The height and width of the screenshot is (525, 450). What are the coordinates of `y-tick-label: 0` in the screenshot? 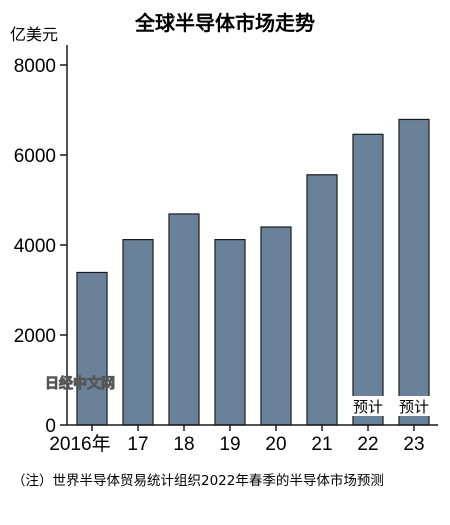 It's located at (50, 426).